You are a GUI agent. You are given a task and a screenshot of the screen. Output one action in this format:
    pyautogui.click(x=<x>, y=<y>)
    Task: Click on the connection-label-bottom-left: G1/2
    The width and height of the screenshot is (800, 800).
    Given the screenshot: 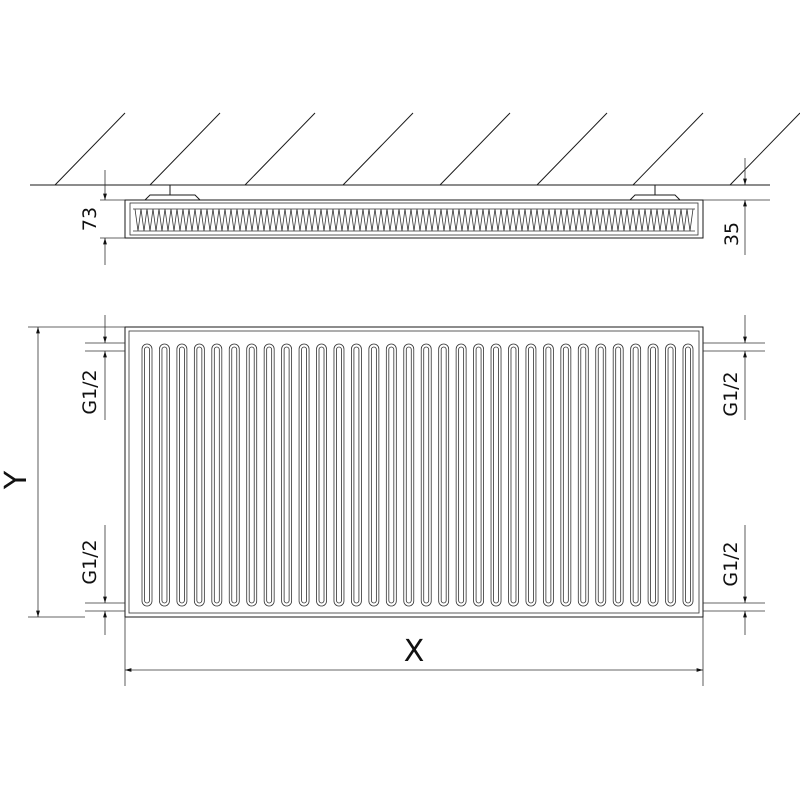 What is the action you would take?
    pyautogui.click(x=90, y=561)
    